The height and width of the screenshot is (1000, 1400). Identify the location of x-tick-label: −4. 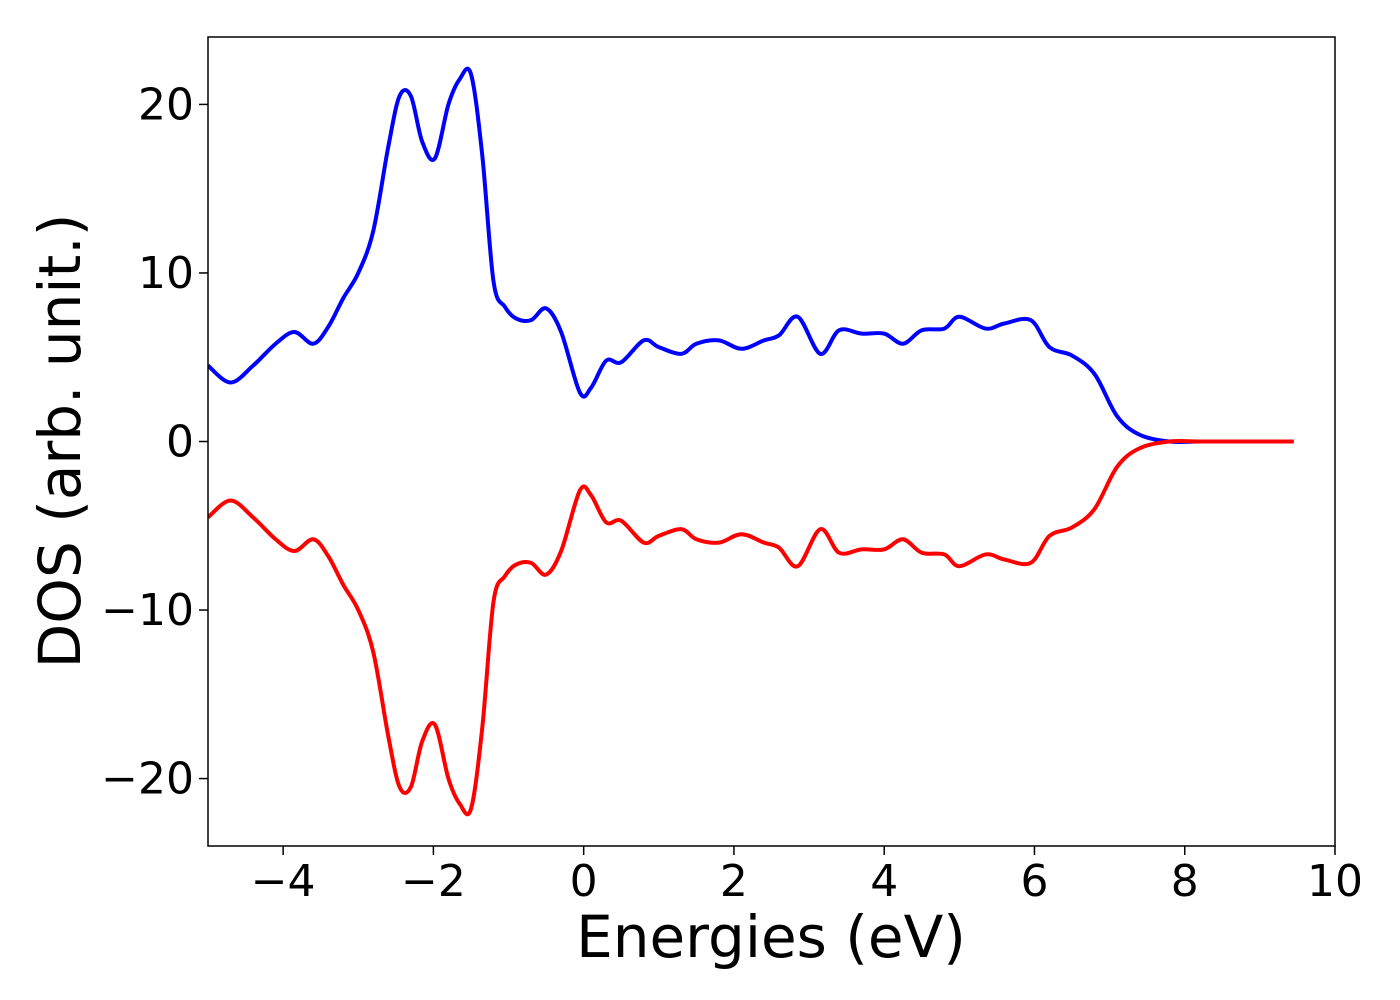
(283, 881).